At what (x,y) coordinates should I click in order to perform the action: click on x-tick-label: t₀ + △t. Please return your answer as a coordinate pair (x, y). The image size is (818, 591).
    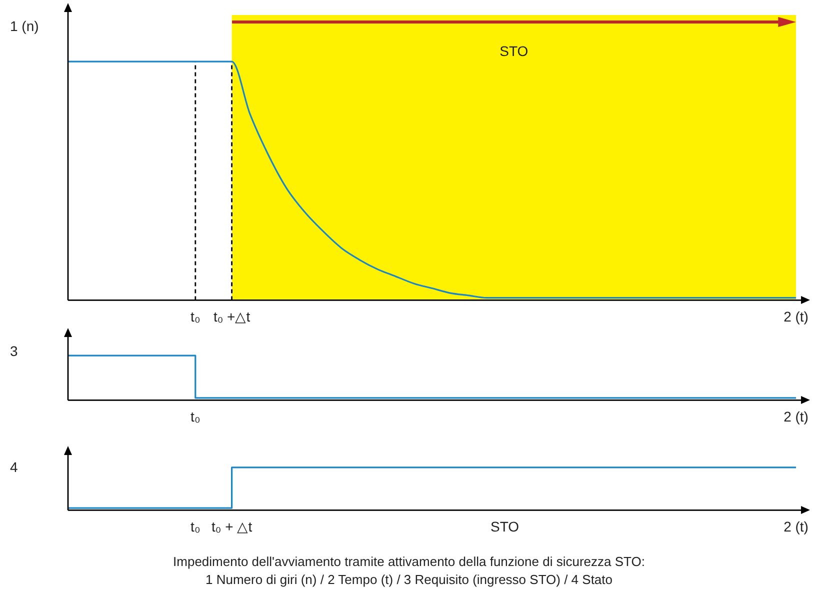
    Looking at the image, I should click on (232, 526).